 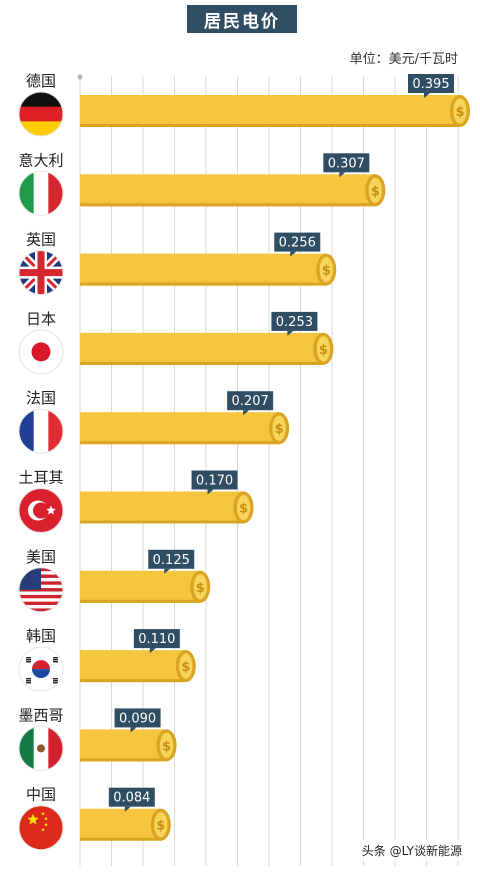 I want to click on value-callout: 0.170, so click(x=214, y=482).